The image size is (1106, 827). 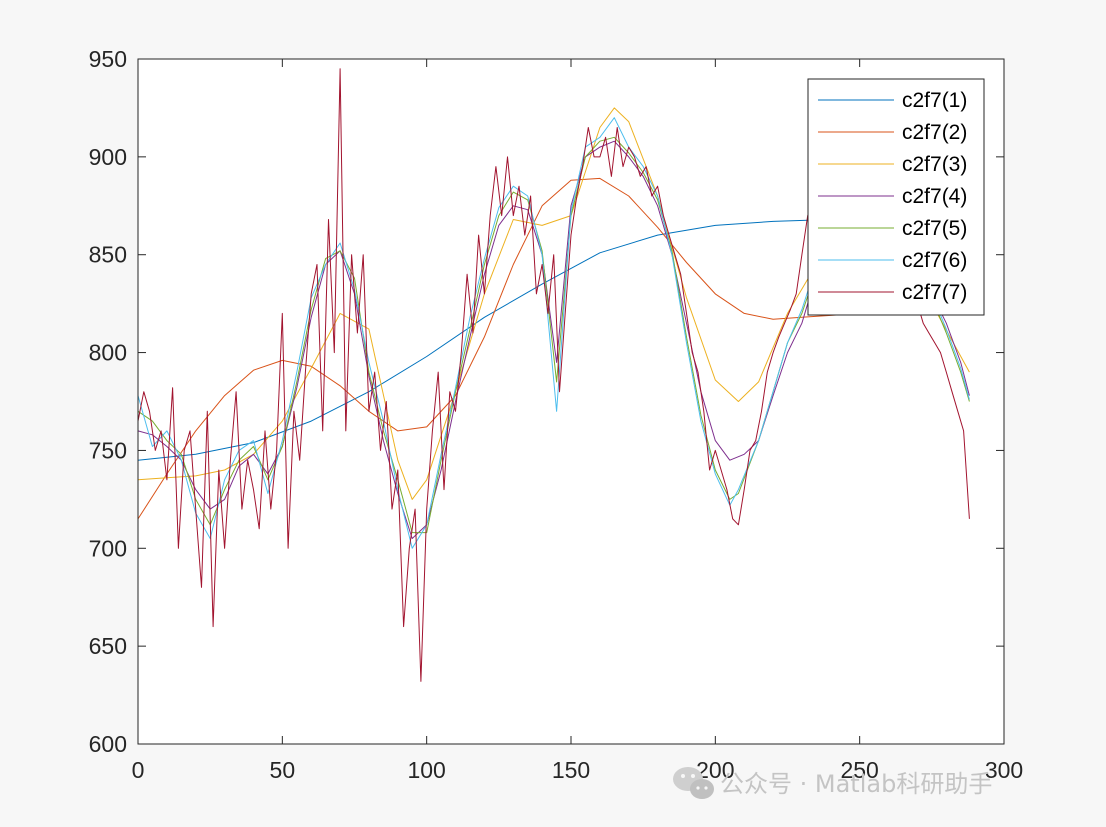 What do you see at coordinates (1004, 770) in the screenshot?
I see `x-tick-label: 300` at bounding box center [1004, 770].